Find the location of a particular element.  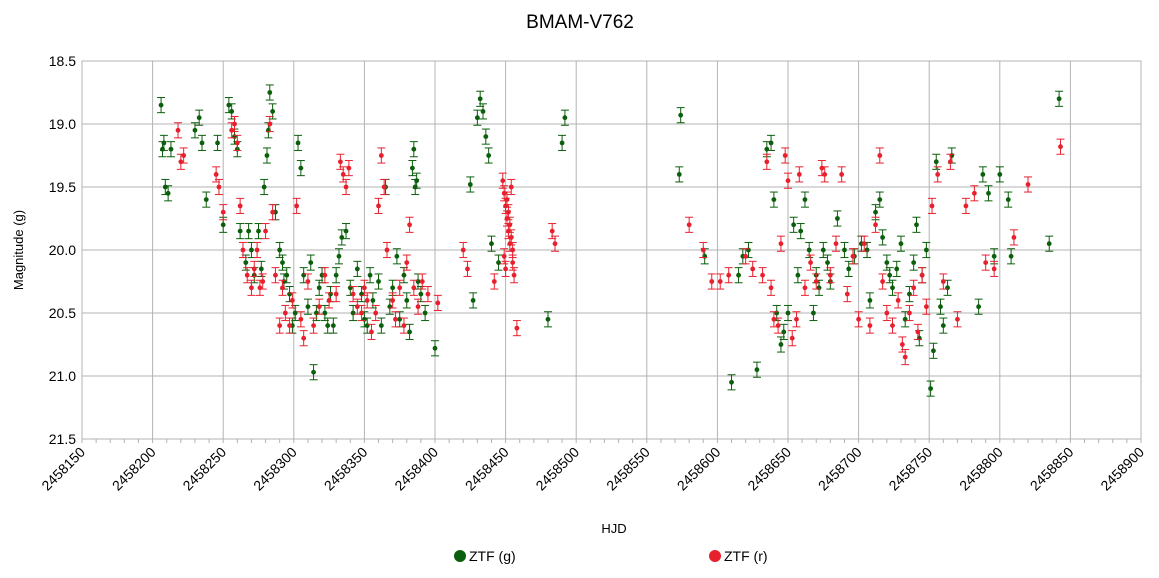

x-tick-label: 2458600 is located at coordinates (699, 469).